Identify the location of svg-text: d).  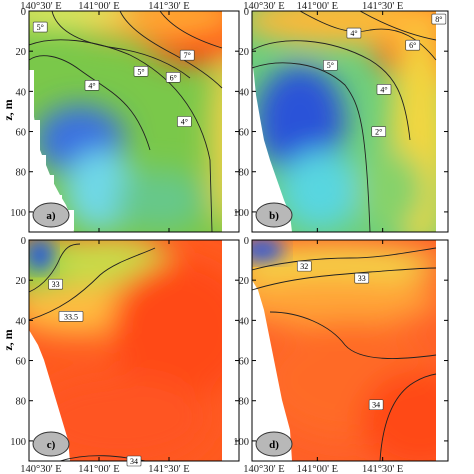
(274, 445).